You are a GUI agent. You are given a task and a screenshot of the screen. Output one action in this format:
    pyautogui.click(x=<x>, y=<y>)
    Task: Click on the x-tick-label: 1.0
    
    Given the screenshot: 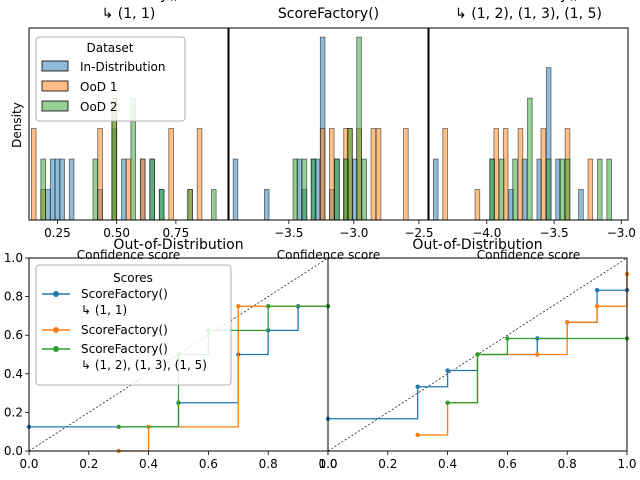 What is the action you would take?
    pyautogui.click(x=626, y=464)
    